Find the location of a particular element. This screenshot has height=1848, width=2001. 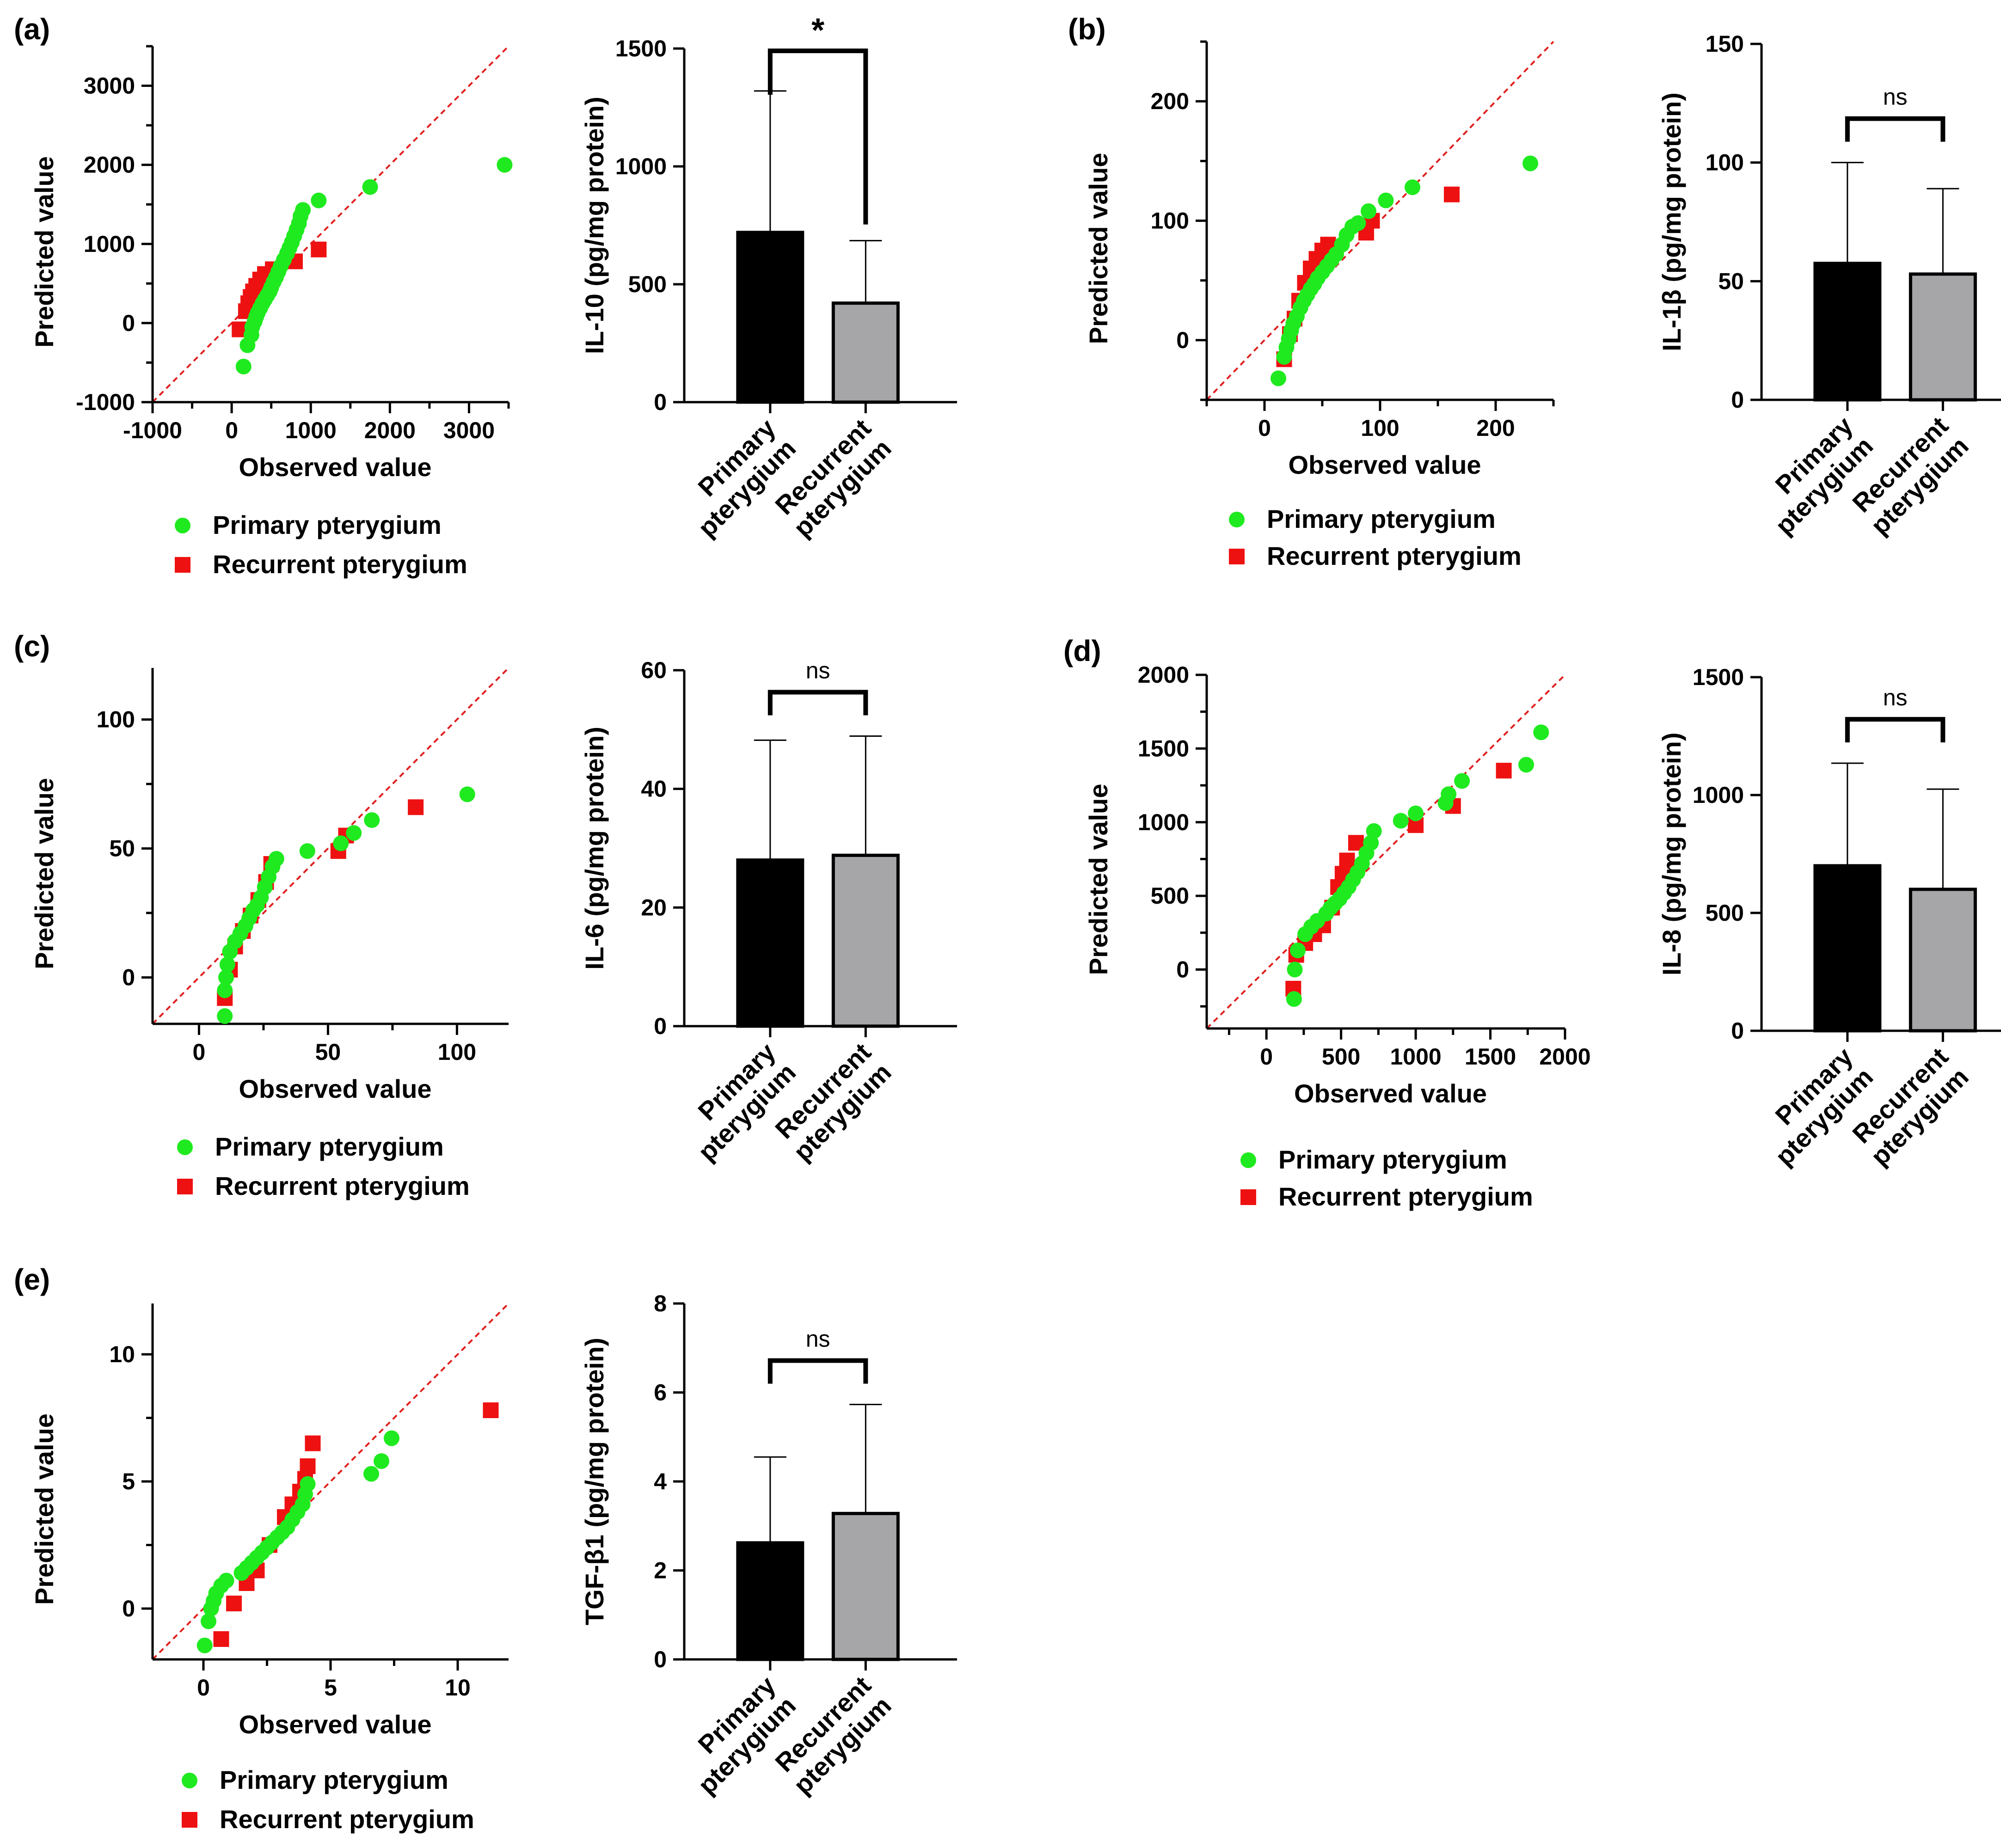

panel-label: (d) is located at coordinates (1082, 650).